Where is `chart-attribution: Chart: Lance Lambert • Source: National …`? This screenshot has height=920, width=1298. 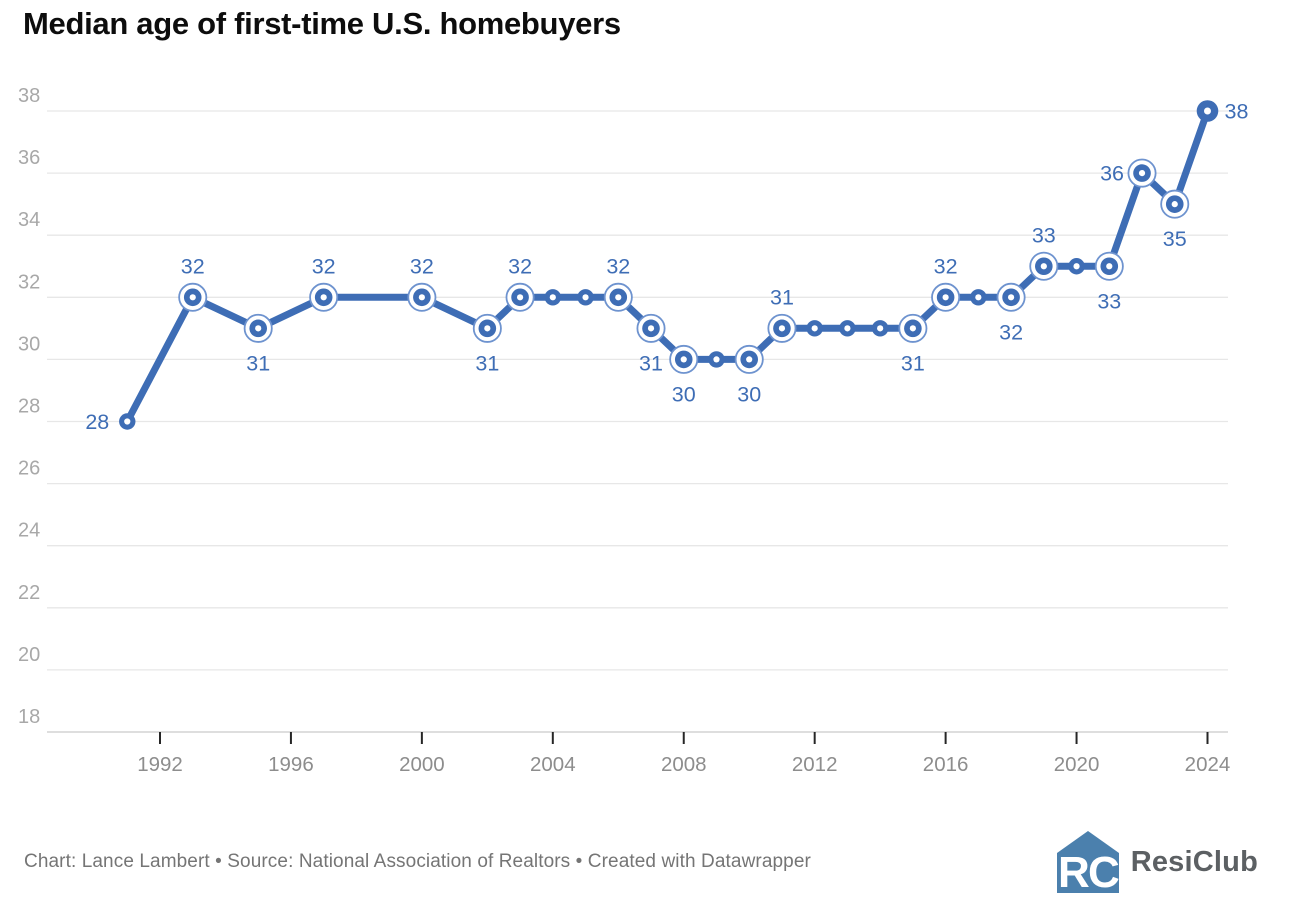 chart-attribution: Chart: Lance Lambert • Source: National … is located at coordinates (417, 861).